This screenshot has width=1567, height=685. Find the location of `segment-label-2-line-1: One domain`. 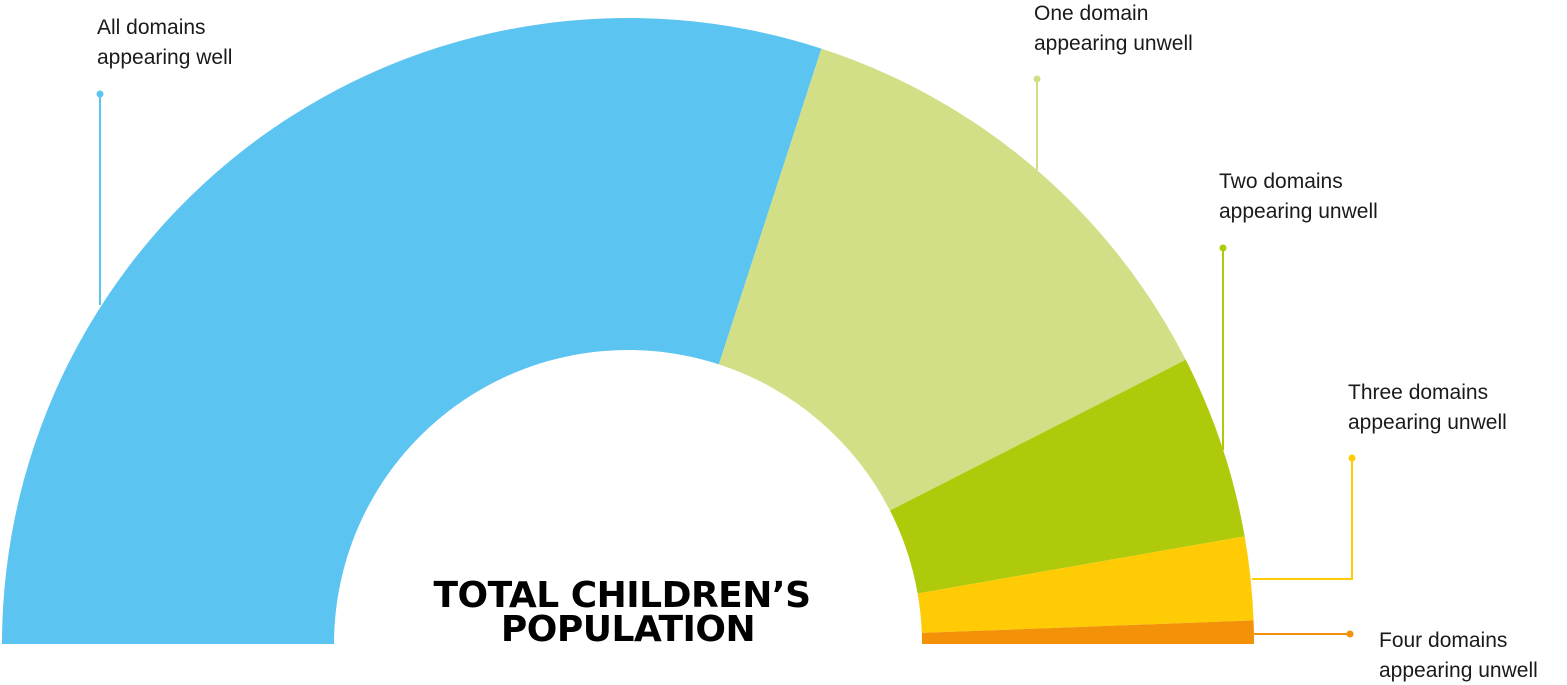

segment-label-2-line-1: One domain is located at coordinates (1091, 13).